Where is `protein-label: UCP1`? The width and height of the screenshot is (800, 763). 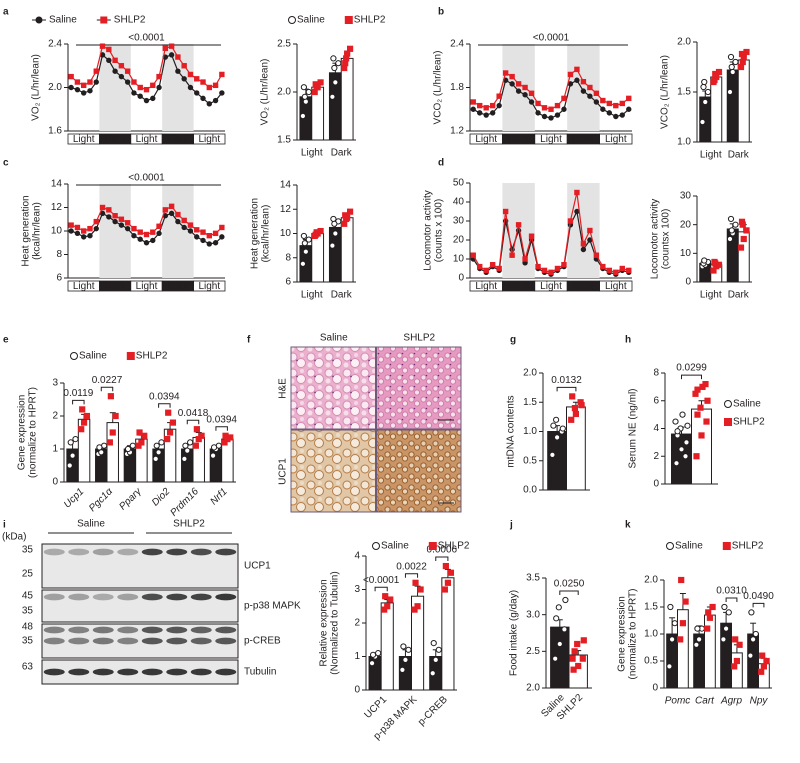
protein-label: UCP1 is located at coordinates (257, 566).